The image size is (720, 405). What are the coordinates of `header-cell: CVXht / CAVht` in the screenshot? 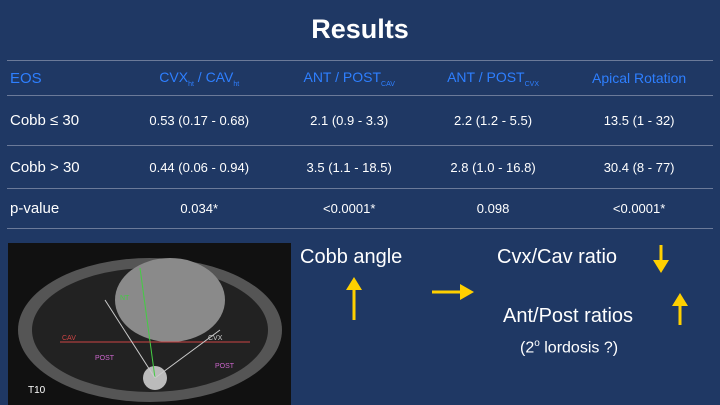 It's located at (199, 78).